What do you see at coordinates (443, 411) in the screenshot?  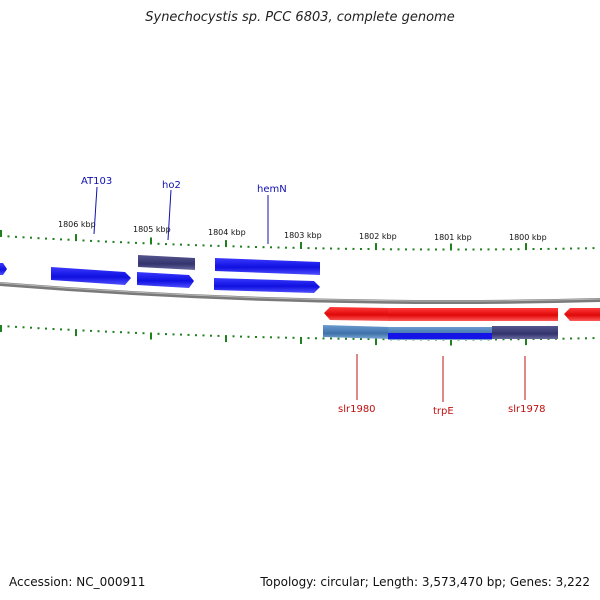 I see `gene-label-trpE: trpE` at bounding box center [443, 411].